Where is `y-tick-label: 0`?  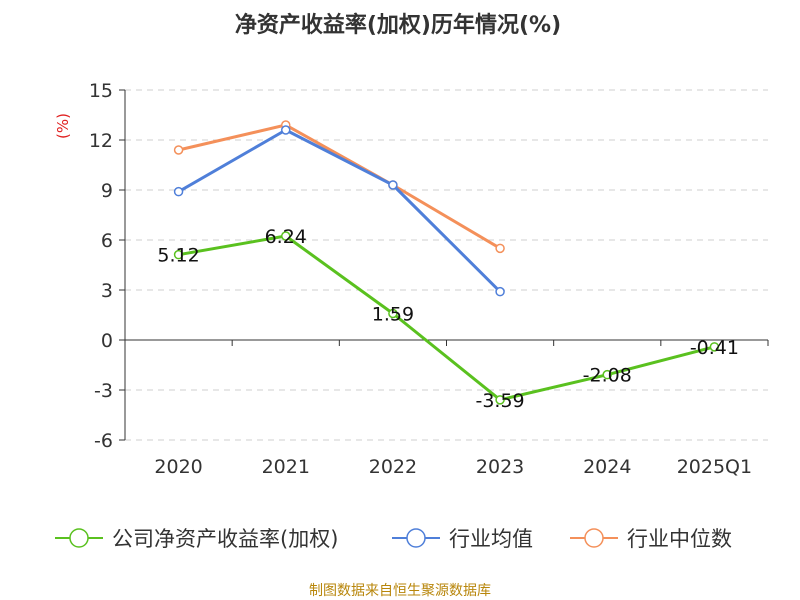
y-tick-label: 0 is located at coordinates (107, 341).